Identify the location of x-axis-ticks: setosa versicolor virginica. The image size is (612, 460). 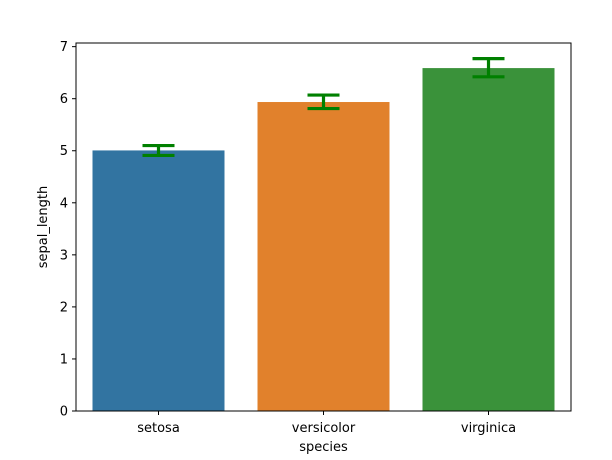
(326, 423).